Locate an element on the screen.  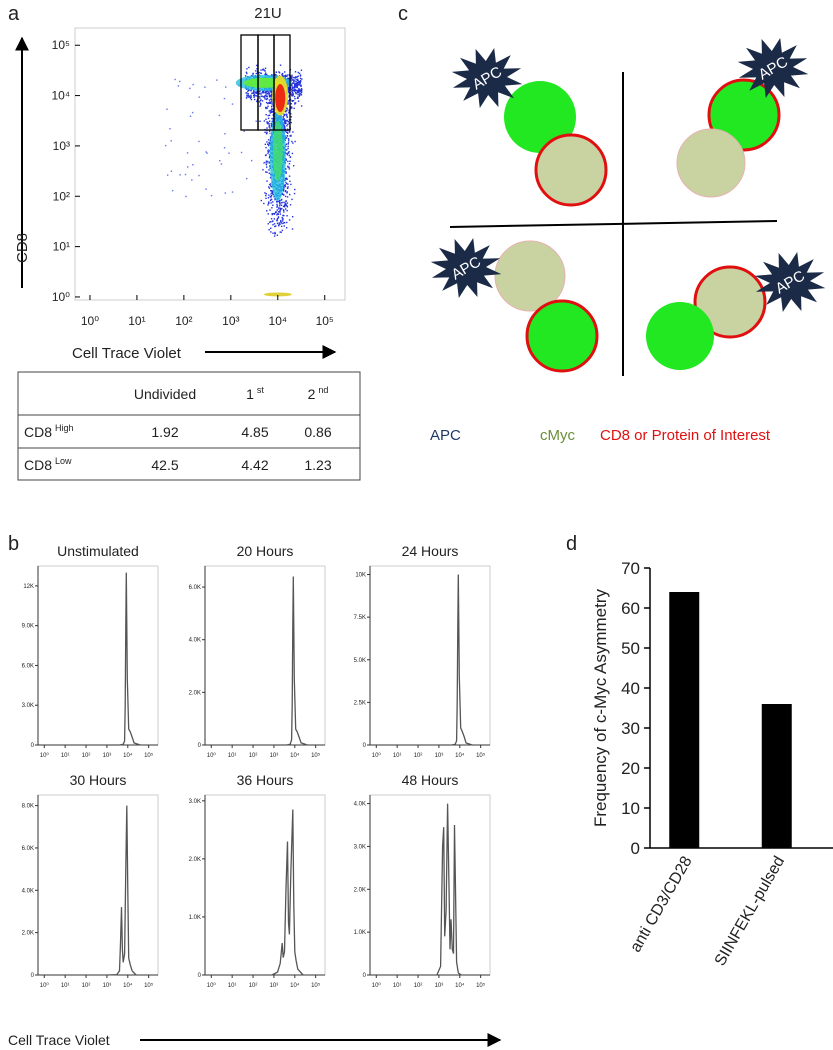
x-tick-label: 10⁴ is located at coordinates (278, 321).